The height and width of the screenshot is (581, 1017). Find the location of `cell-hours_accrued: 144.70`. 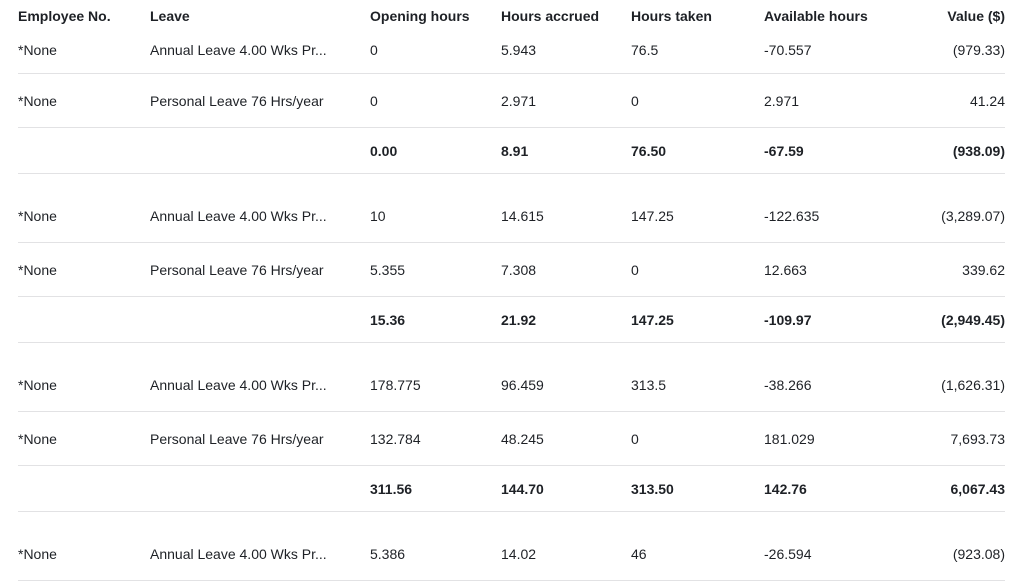

cell-hours_accrued: 144.70 is located at coordinates (522, 488).